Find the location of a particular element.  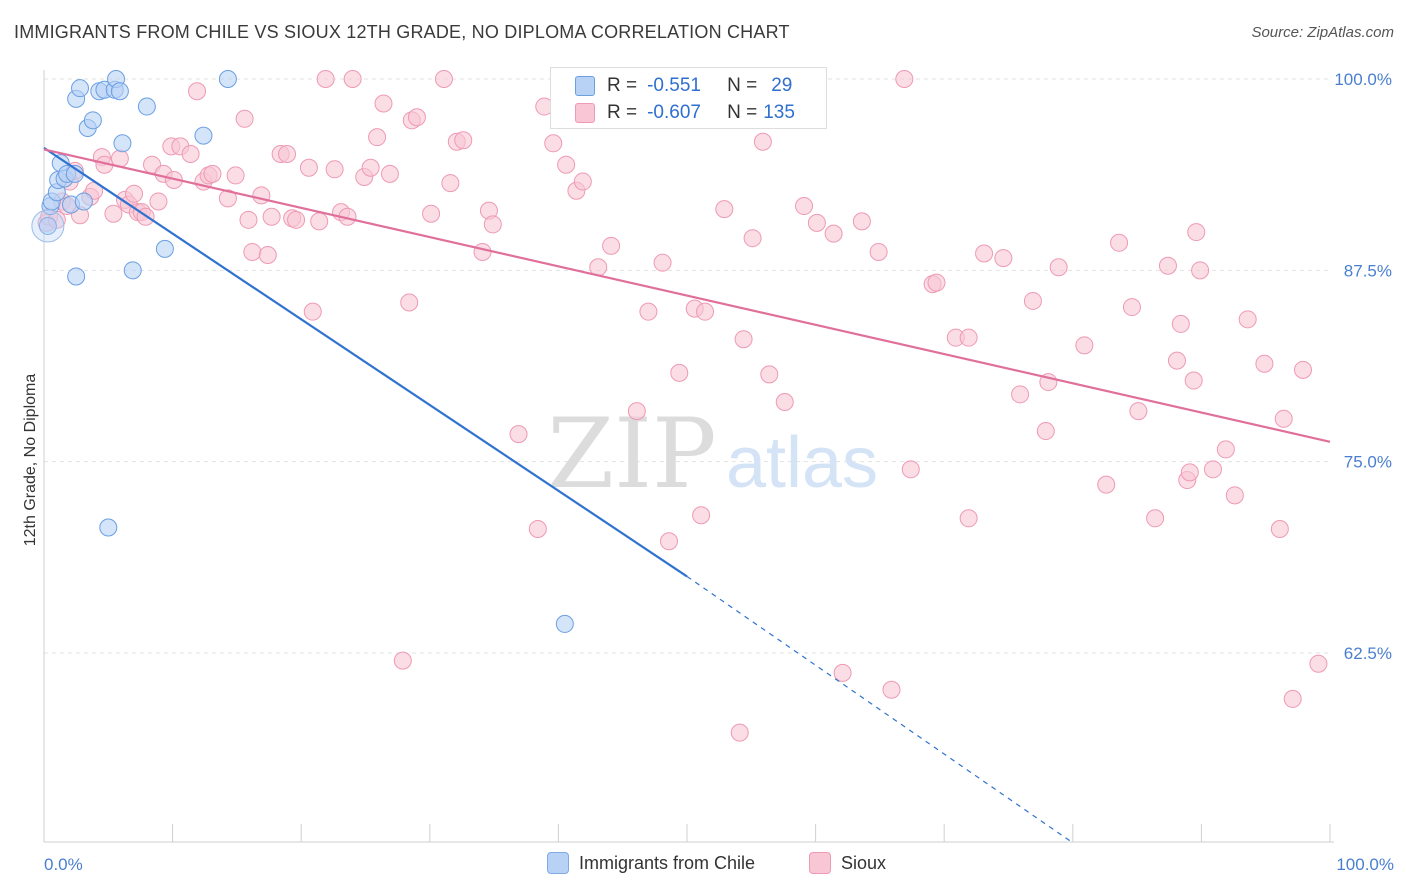

x-tick-label: 0.0% is located at coordinates (63, 864).